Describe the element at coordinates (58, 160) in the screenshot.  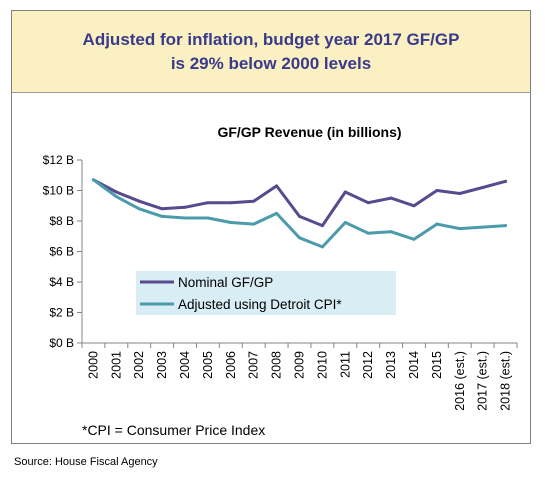
I see `y-tick-label: $12 B` at that location.